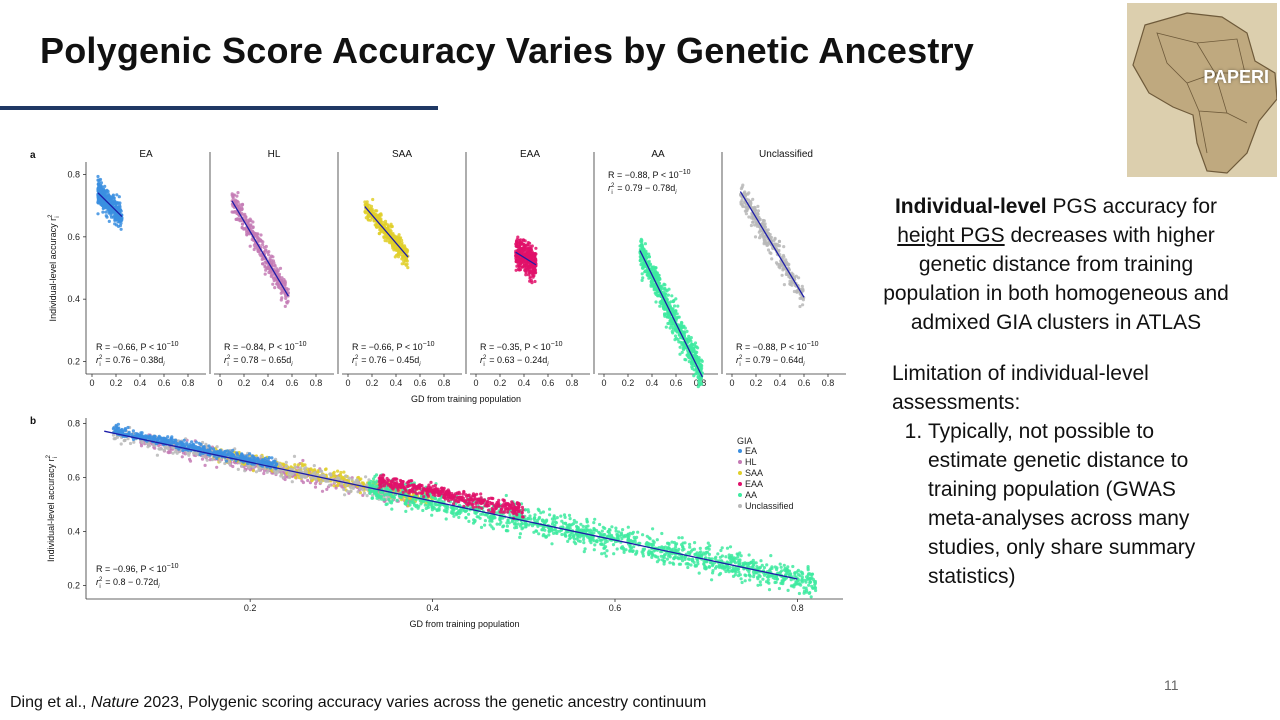  What do you see at coordinates (173, 344) in the screenshot?
I see `stat-exponent: −10` at bounding box center [173, 344].